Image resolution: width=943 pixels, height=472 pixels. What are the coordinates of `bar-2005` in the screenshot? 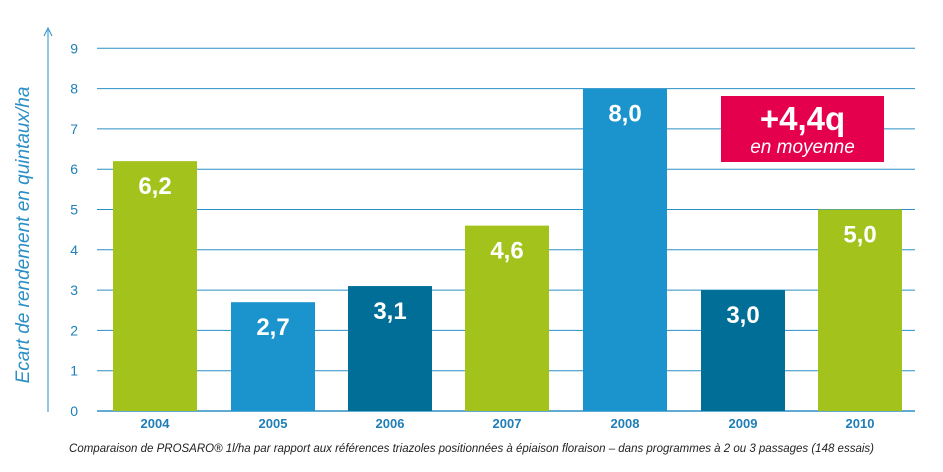 It's located at (273, 356).